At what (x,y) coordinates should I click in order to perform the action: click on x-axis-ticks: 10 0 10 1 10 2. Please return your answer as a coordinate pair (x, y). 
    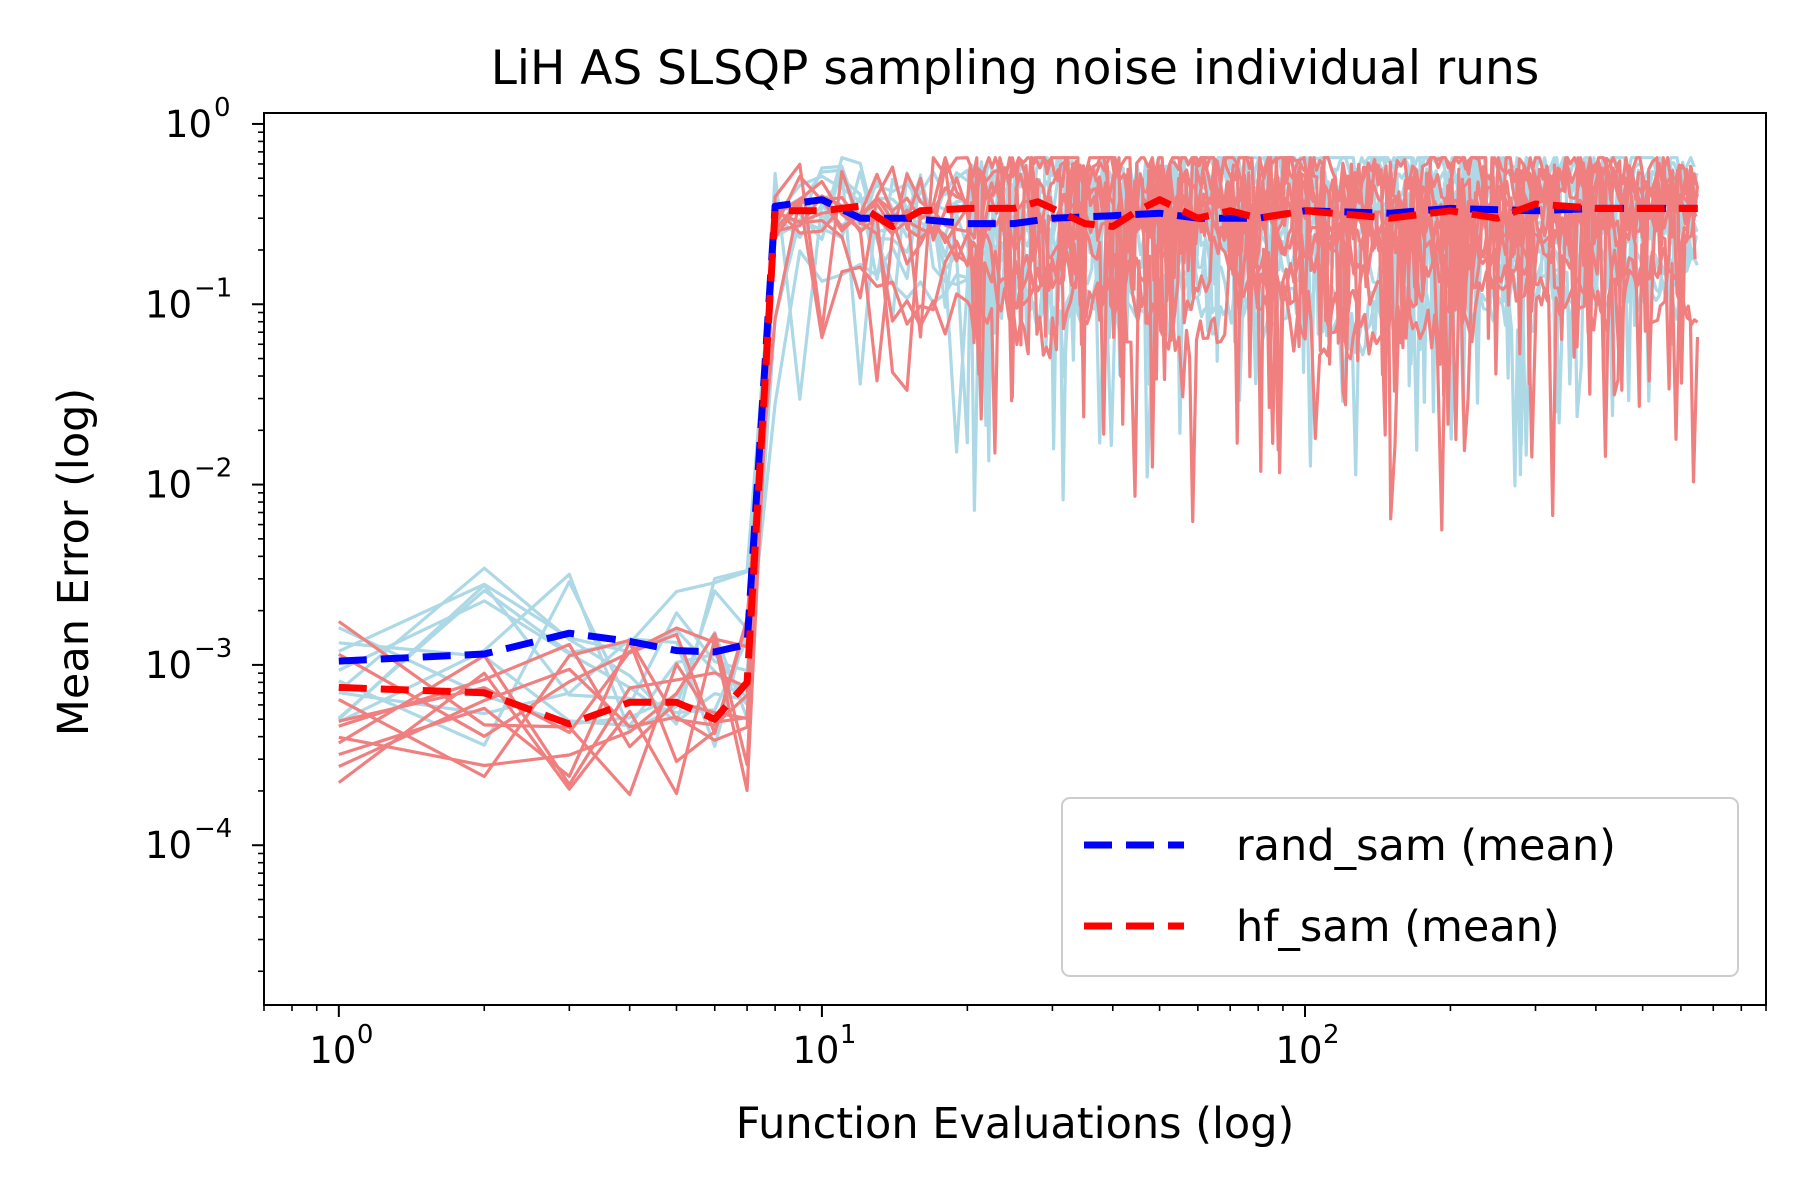
    Looking at the image, I should click on (1015, 1038).